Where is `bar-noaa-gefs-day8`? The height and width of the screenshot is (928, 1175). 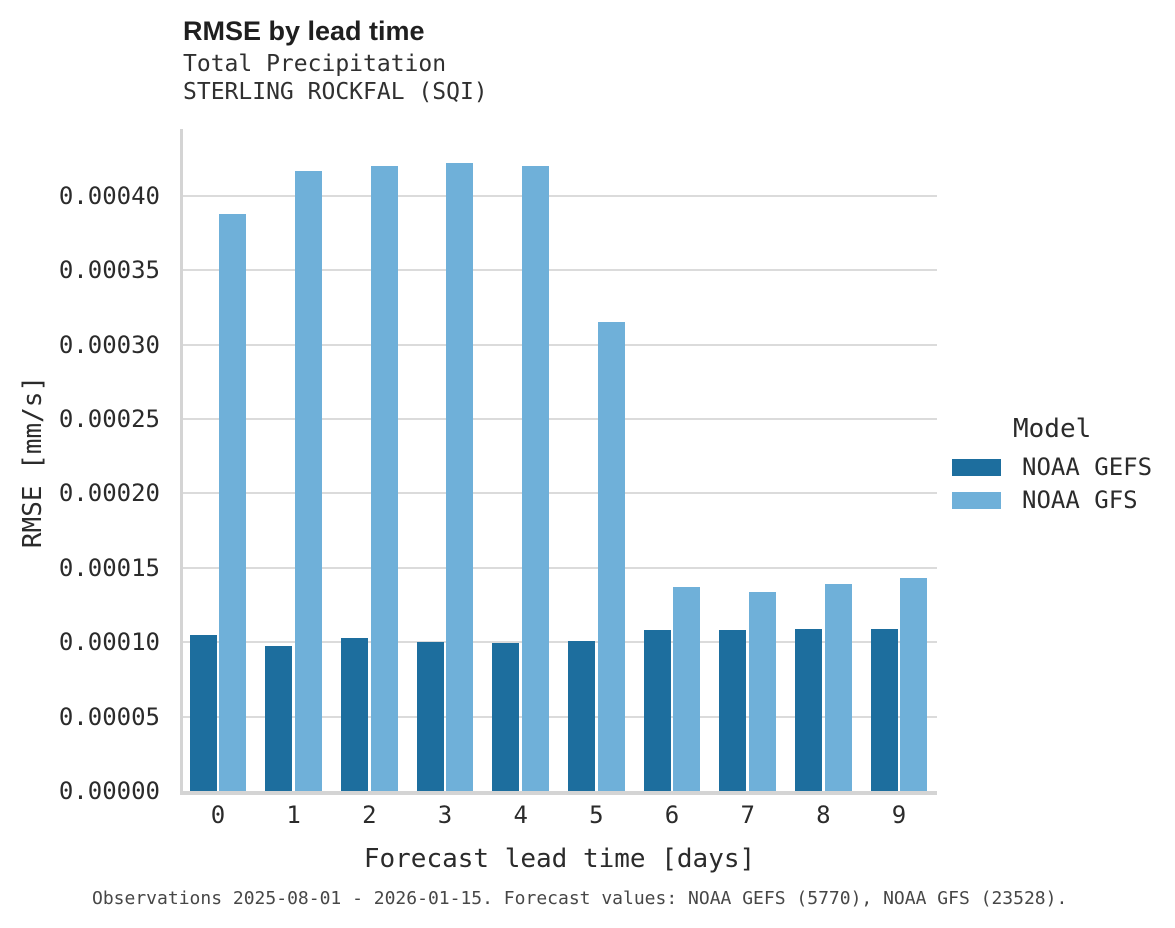 bar-noaa-gefs-day8 is located at coordinates (809, 709).